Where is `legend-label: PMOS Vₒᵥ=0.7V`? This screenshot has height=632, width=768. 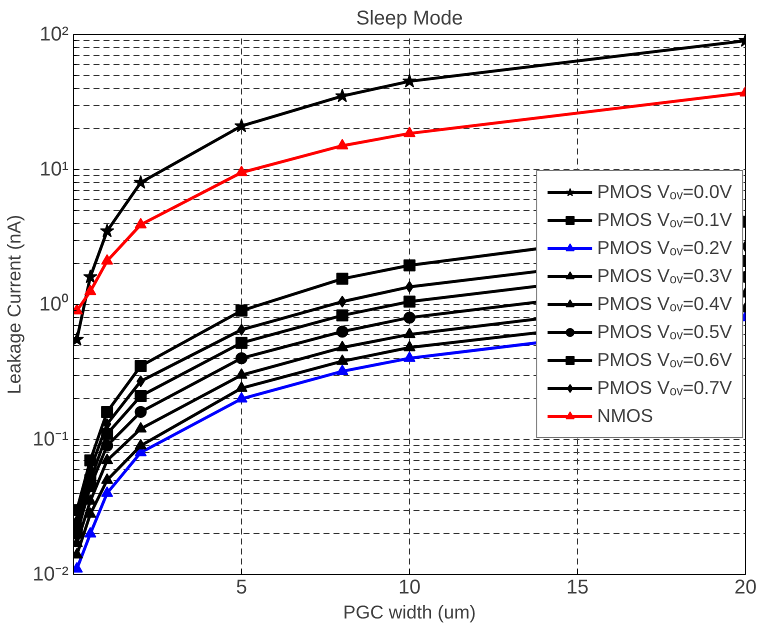 legend-label: PMOS Vₒᵥ=0.7V is located at coordinates (664, 388).